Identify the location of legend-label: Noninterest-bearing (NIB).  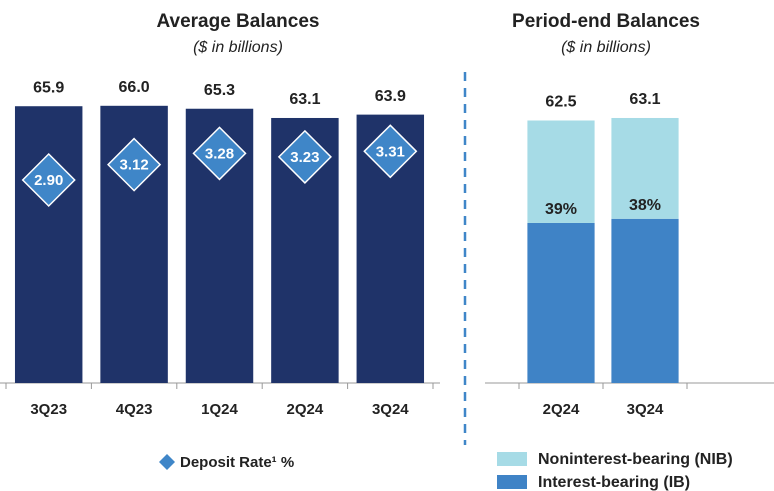
(635, 459).